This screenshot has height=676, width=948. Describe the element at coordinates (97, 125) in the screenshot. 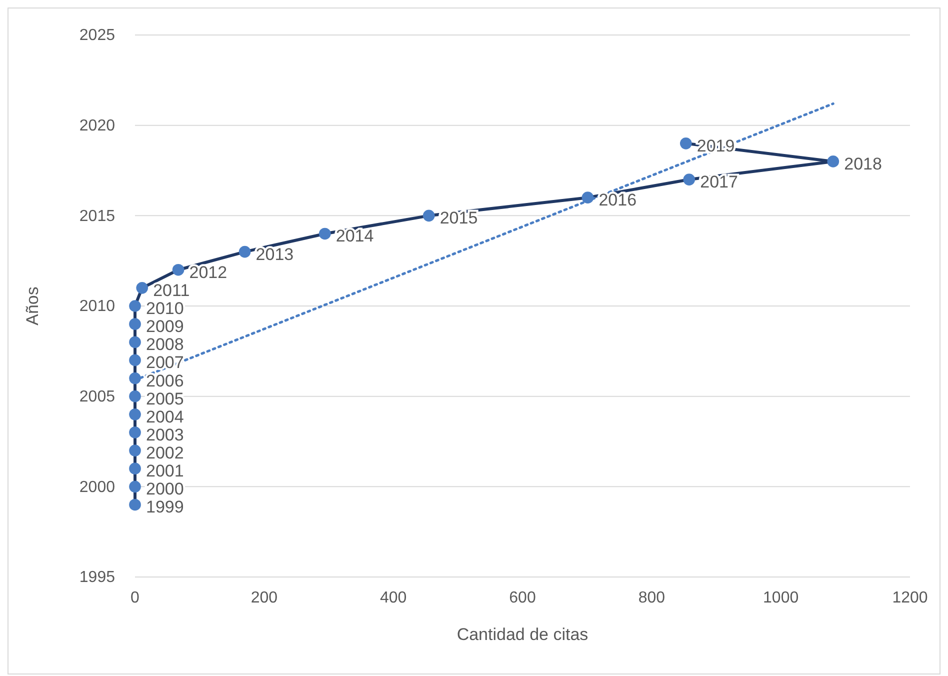

I see `y-tick-label: 2020` at that location.